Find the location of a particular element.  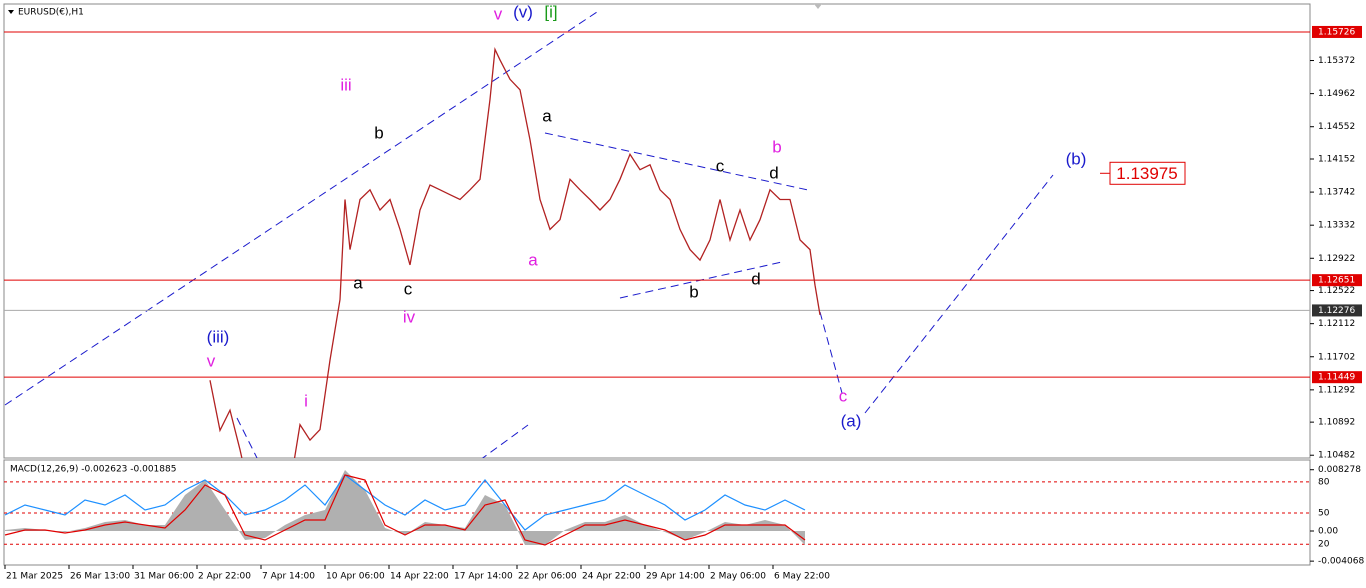

wave-label: [i] is located at coordinates (550, 11).